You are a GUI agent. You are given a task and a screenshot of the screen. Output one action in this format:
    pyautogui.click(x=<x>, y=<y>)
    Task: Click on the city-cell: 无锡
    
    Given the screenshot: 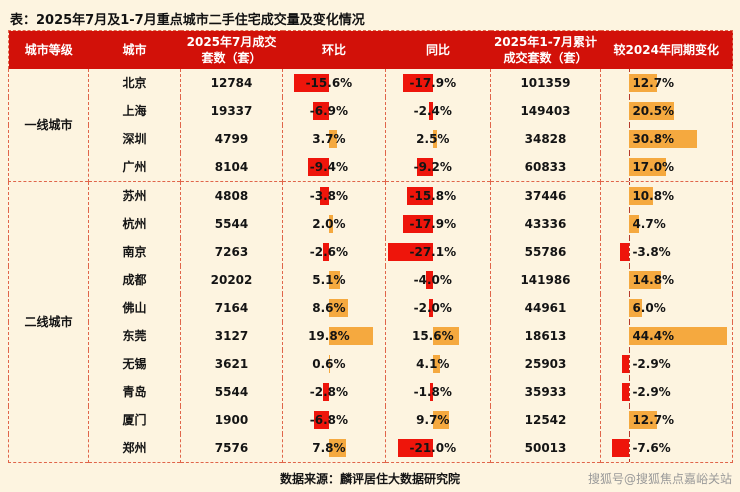 What is the action you would take?
    pyautogui.click(x=134, y=363)
    